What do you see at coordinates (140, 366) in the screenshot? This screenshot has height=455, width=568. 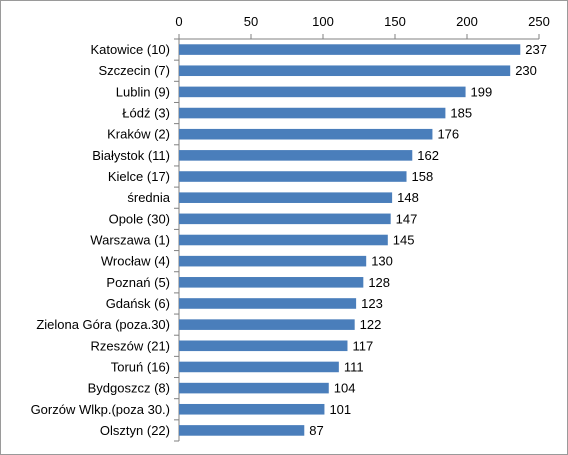 I see `category-label: Toruń (16)` at bounding box center [140, 366].